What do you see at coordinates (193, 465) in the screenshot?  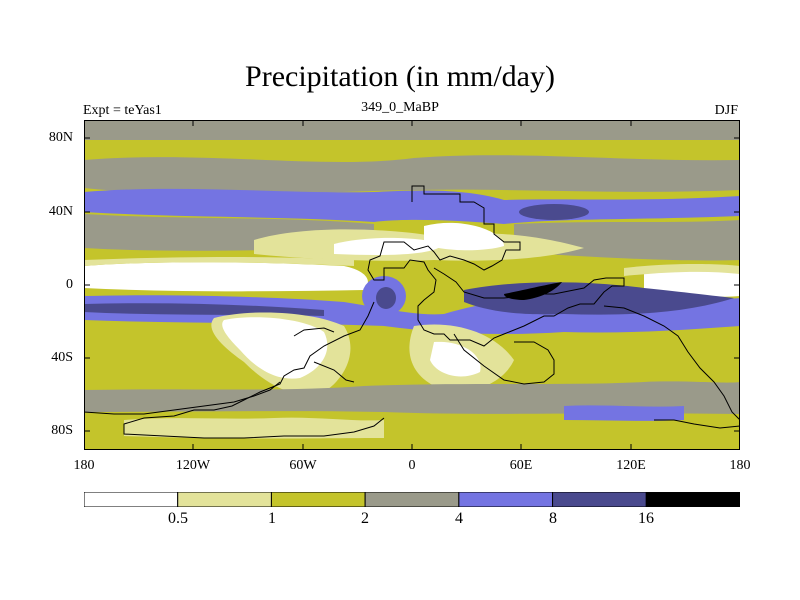 I see `lon-label-120w: 120W` at bounding box center [193, 465].